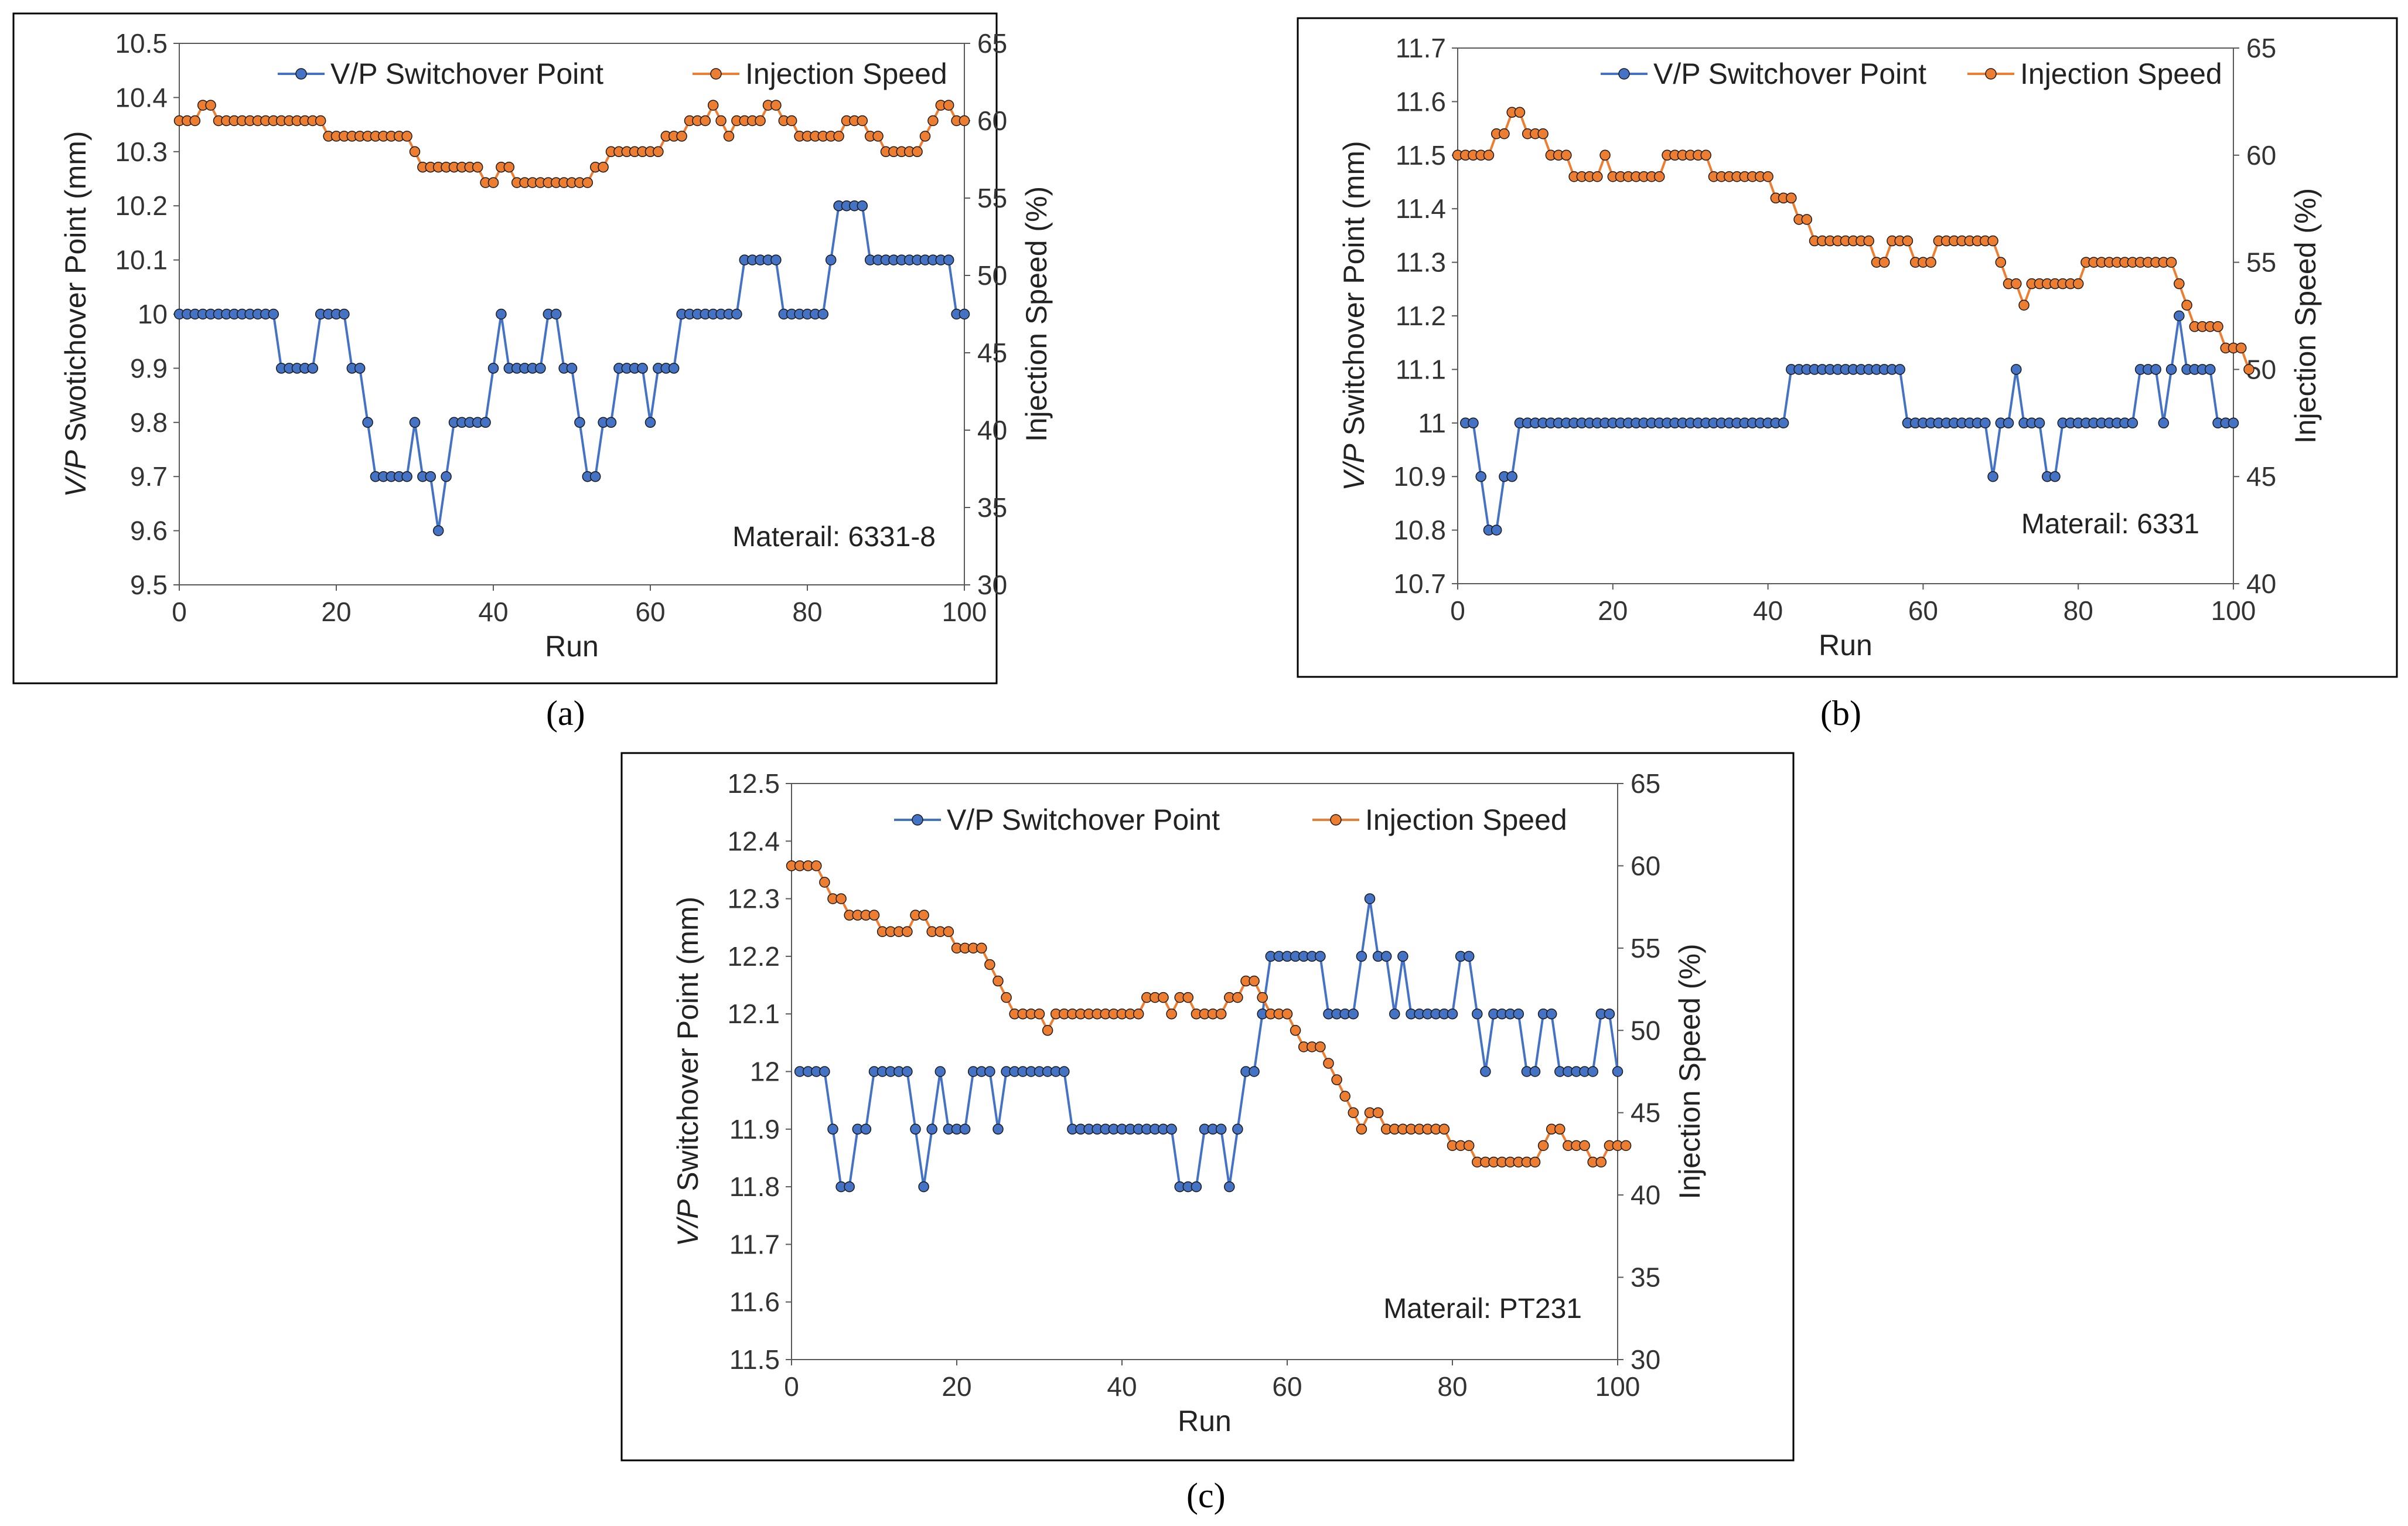  I want to click on y2-tick-label: 55, so click(992, 198).